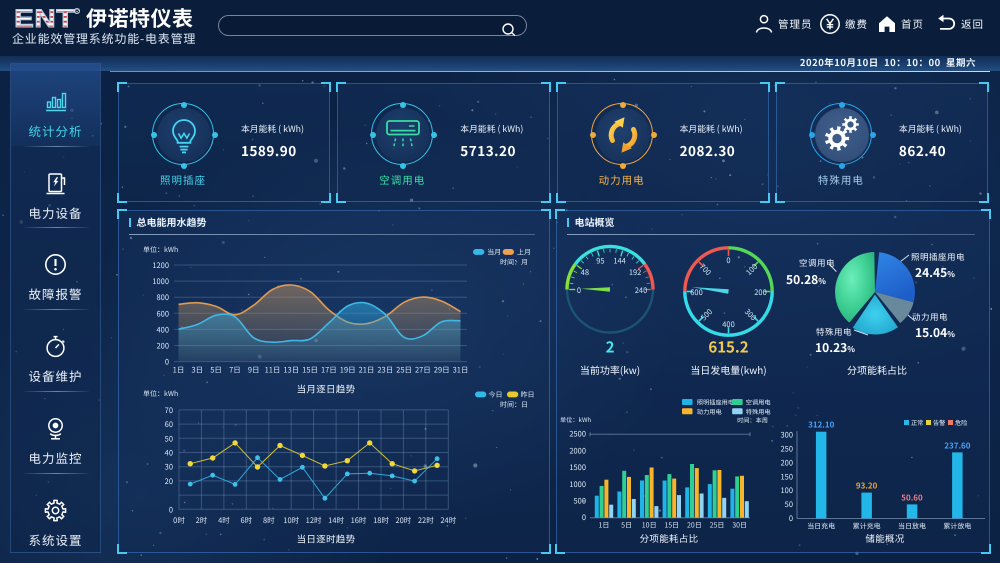 This screenshot has height=563, width=1000. What do you see at coordinates (448, 520) in the screenshot?
I see `svg-text: 24时` at bounding box center [448, 520].